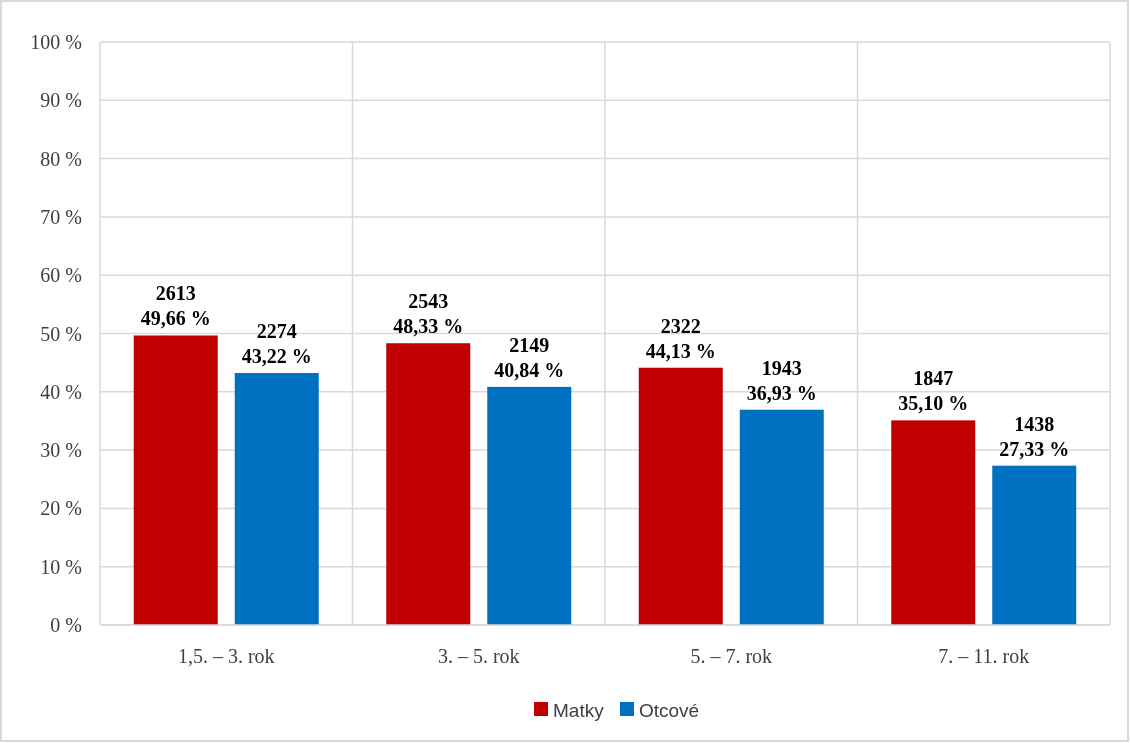 The width and height of the screenshot is (1130, 743). Describe the element at coordinates (61, 216) in the screenshot. I see `y-tick-label: 70 %` at that location.